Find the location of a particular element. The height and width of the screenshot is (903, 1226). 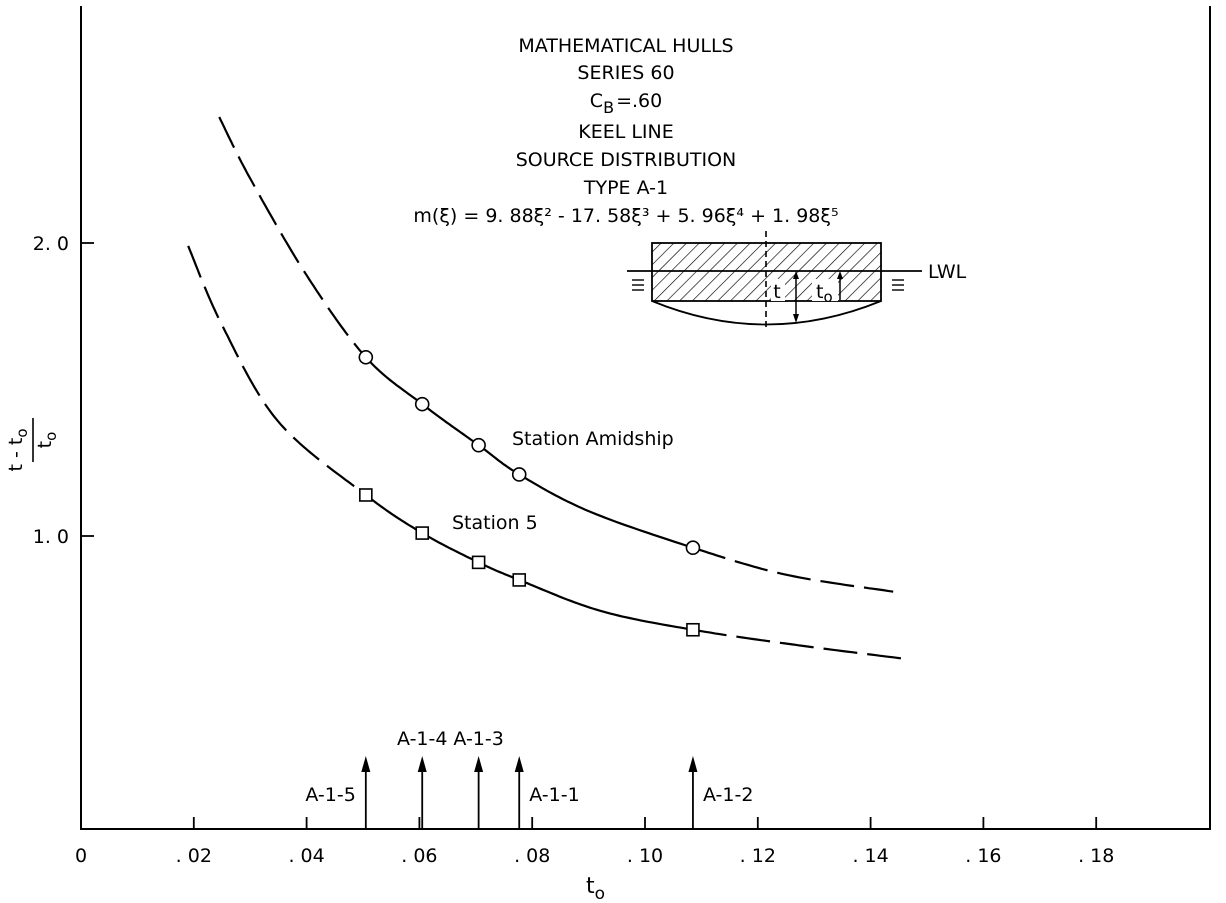

x-axis-ticks: 0 . 02 . 04 . 06 . 08 . 10 . 12 . 14 . 16 . 18 is located at coordinates (594, 842).